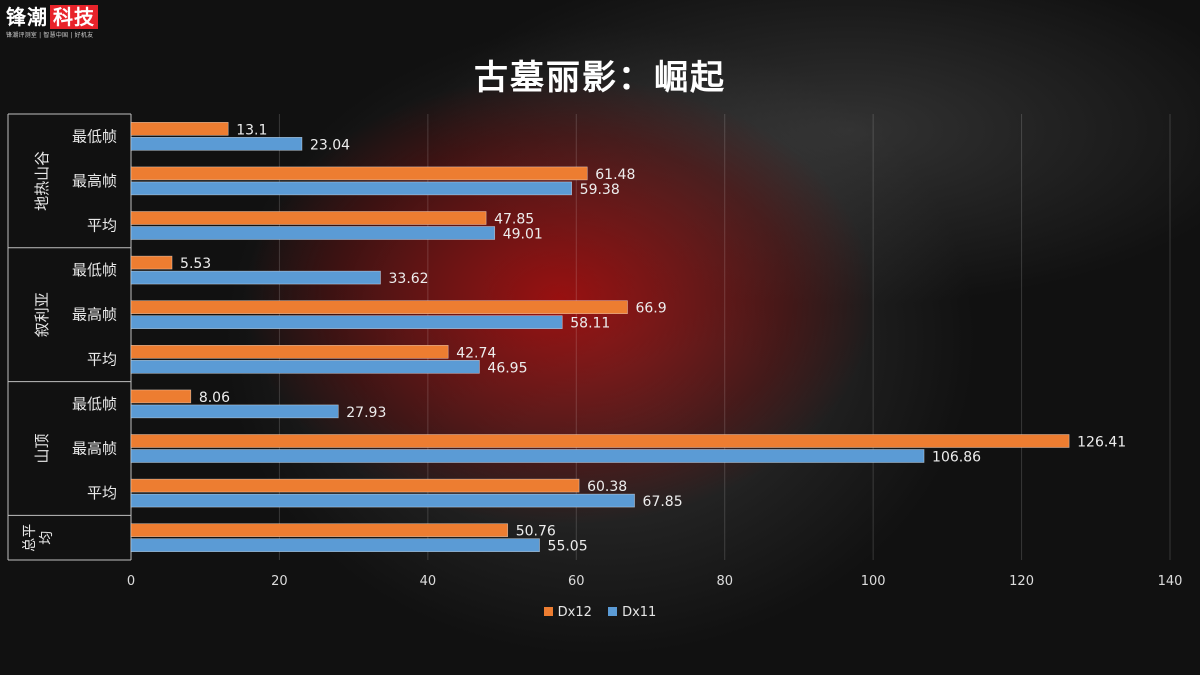 Image resolution: width=1200 pixels, height=675 pixels. What do you see at coordinates (27, 17) in the screenshot?
I see `logo-text-left: 锋潮` at bounding box center [27, 17].